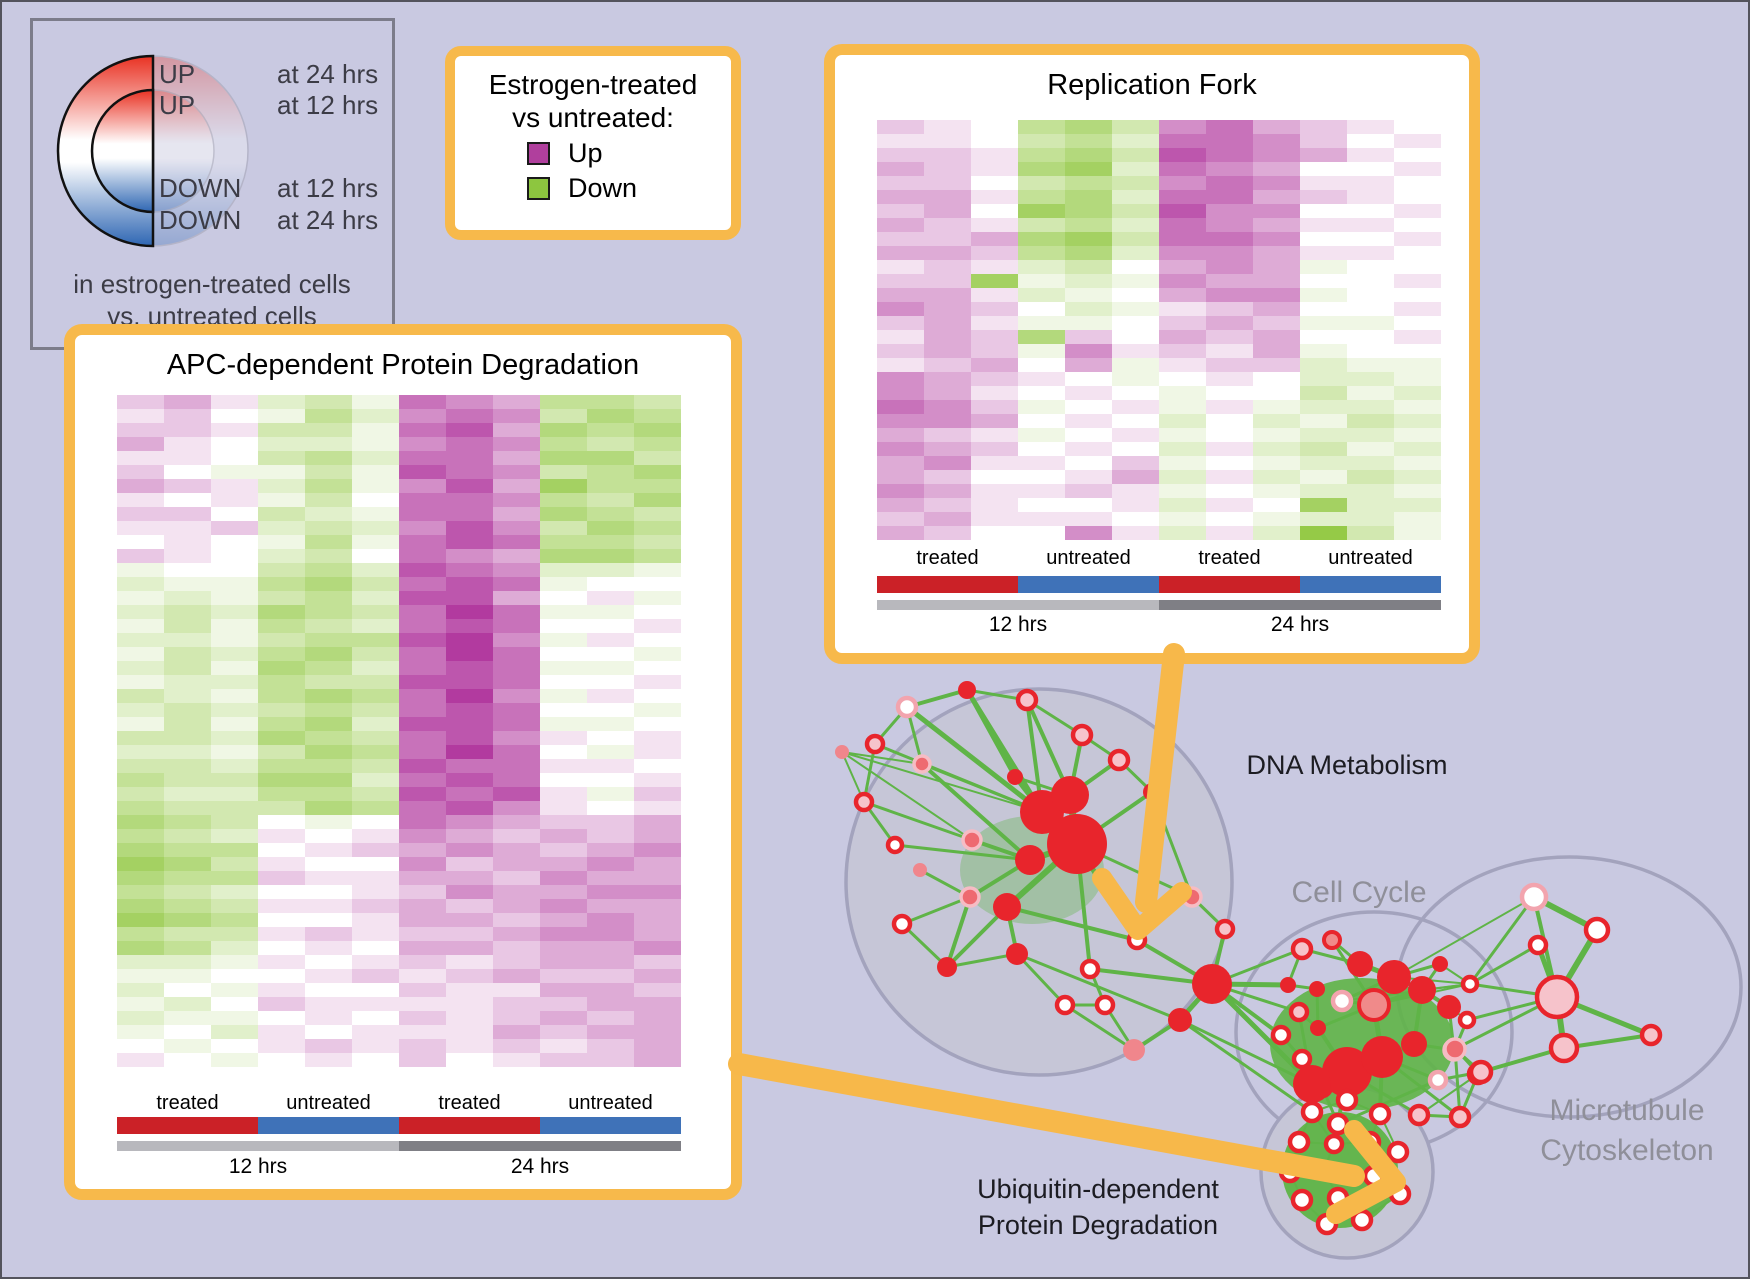 The width and height of the screenshot is (1750, 1279). What do you see at coordinates (538, 188) in the screenshot?
I see `down-color-swatch` at bounding box center [538, 188].